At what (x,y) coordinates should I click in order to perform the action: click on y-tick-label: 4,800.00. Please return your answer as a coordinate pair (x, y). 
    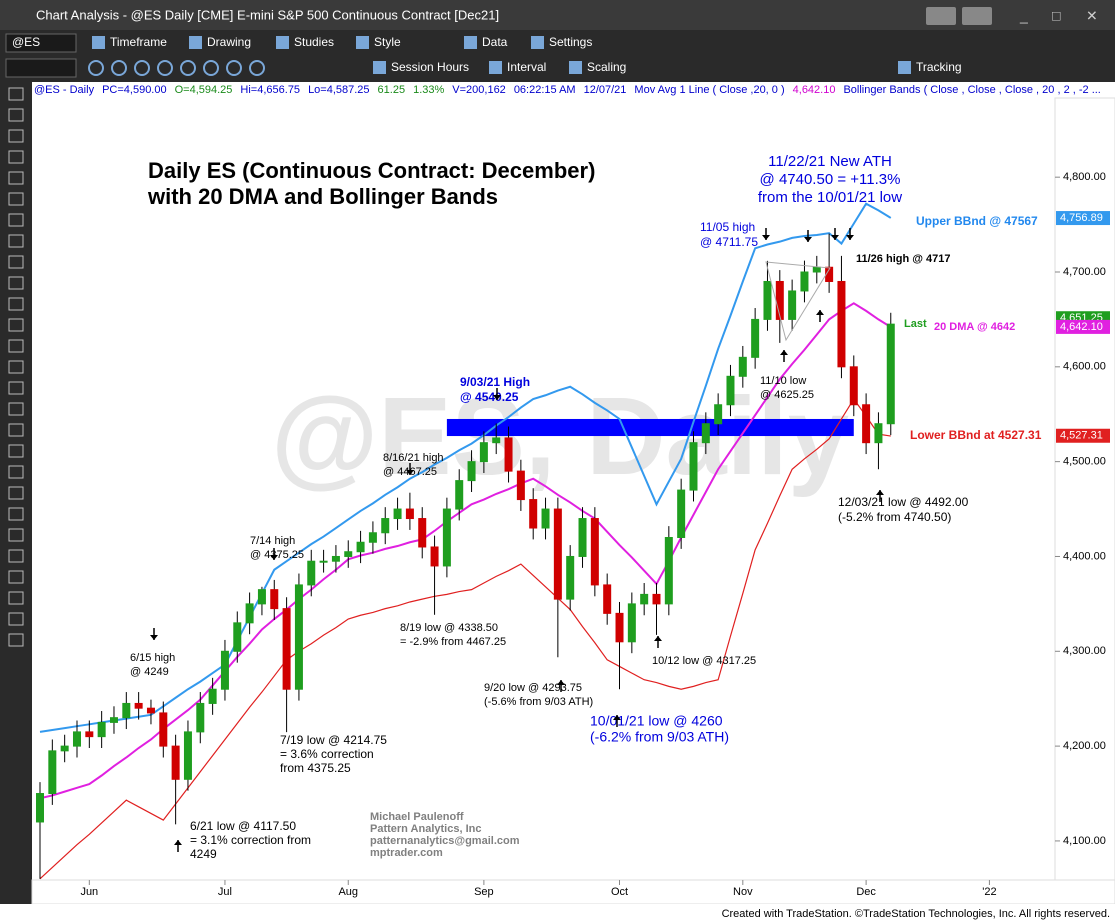
    Looking at the image, I should click on (1084, 177).